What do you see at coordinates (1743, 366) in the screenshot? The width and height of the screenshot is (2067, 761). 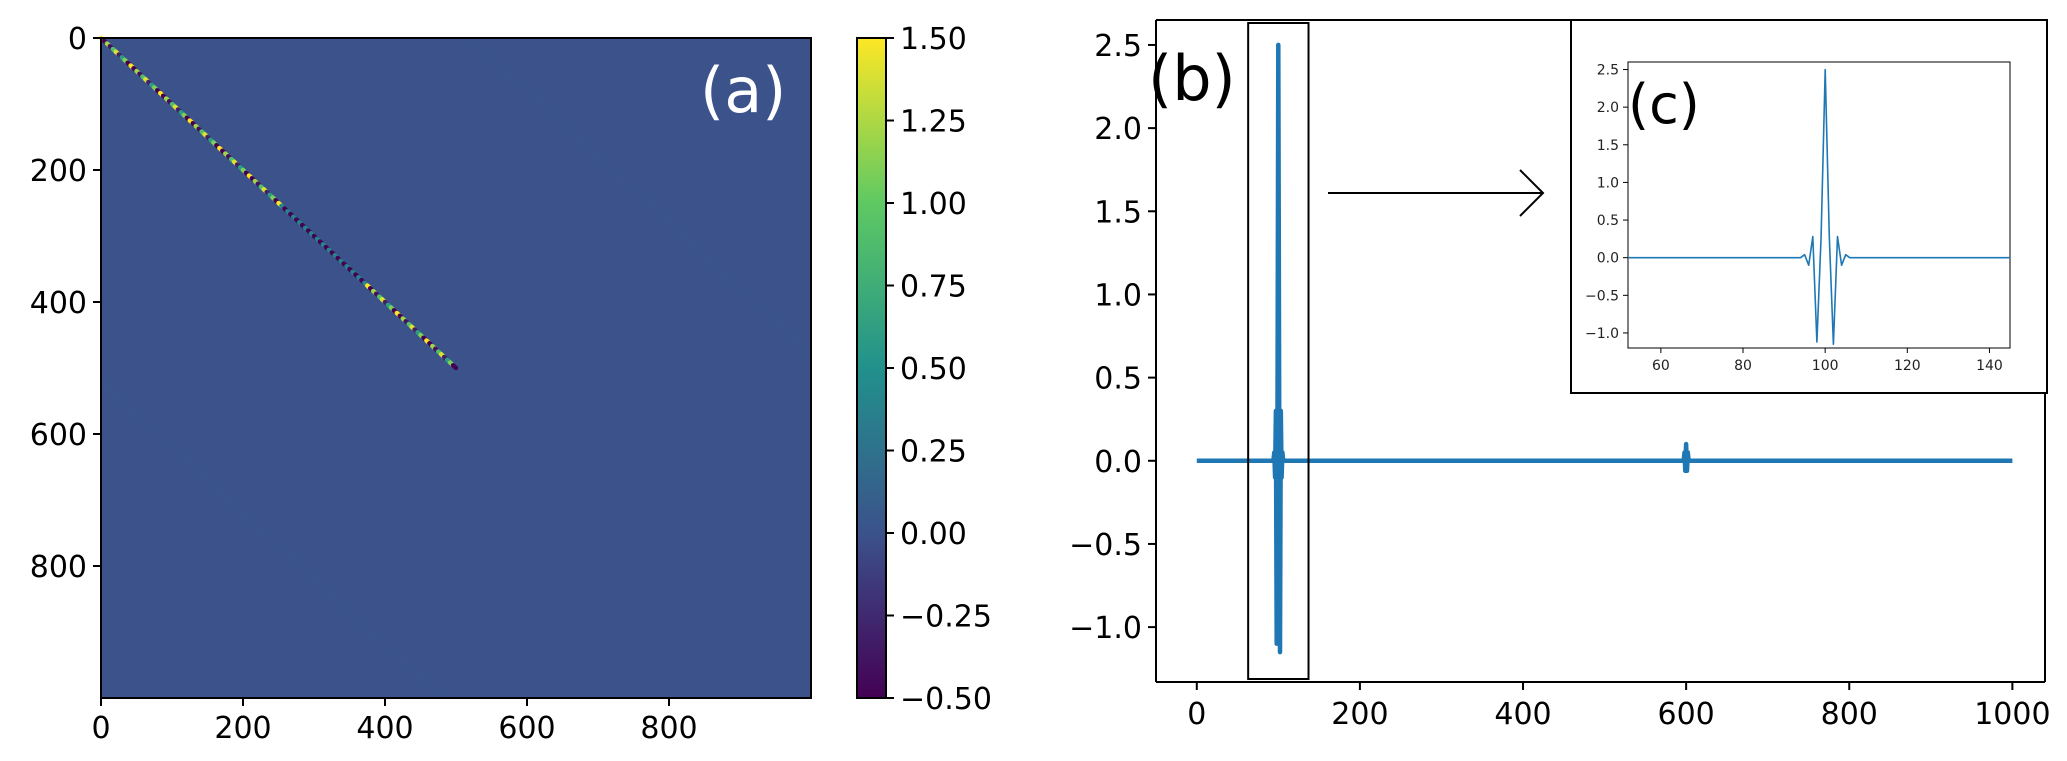 I see `c-x-tick-label: 80` at bounding box center [1743, 366].